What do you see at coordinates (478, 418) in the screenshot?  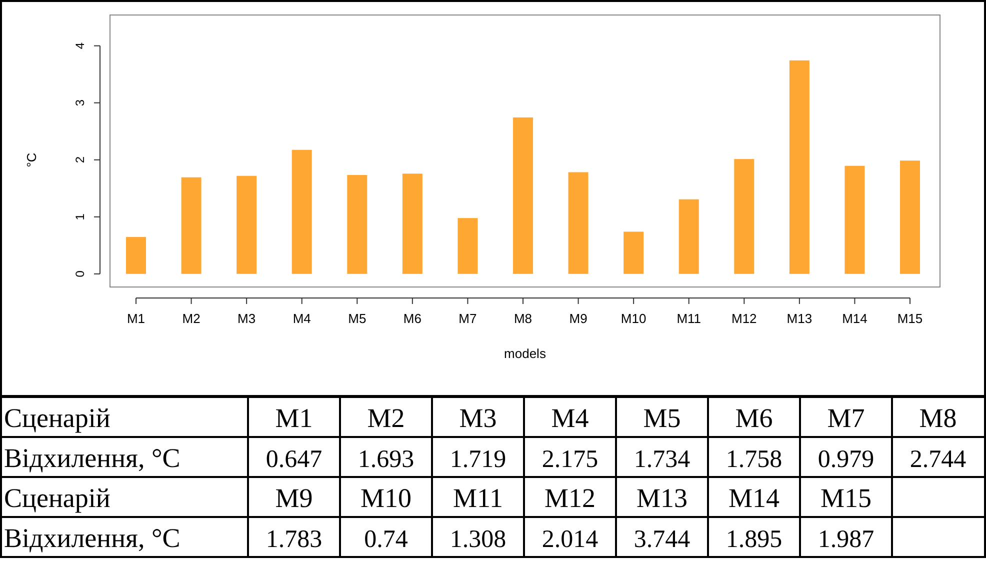 I see `text: M3` at bounding box center [478, 418].